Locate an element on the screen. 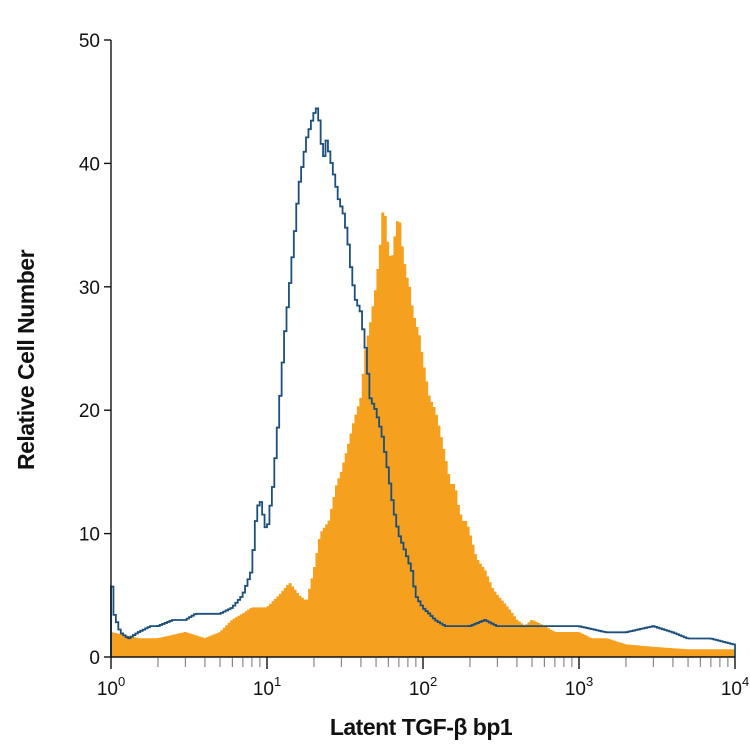 This screenshot has height=755, width=750. y-axis-title: Relative Cell Number is located at coordinates (26, 359).